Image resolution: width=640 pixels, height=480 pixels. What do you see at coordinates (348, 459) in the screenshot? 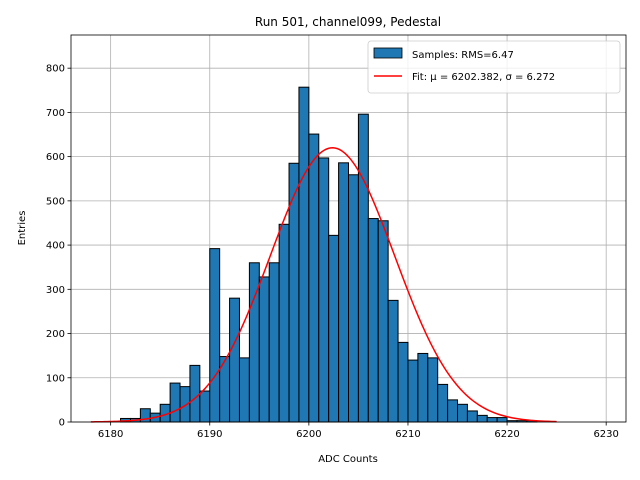
I see `x-axis-label: ADC Counts` at bounding box center [348, 459].